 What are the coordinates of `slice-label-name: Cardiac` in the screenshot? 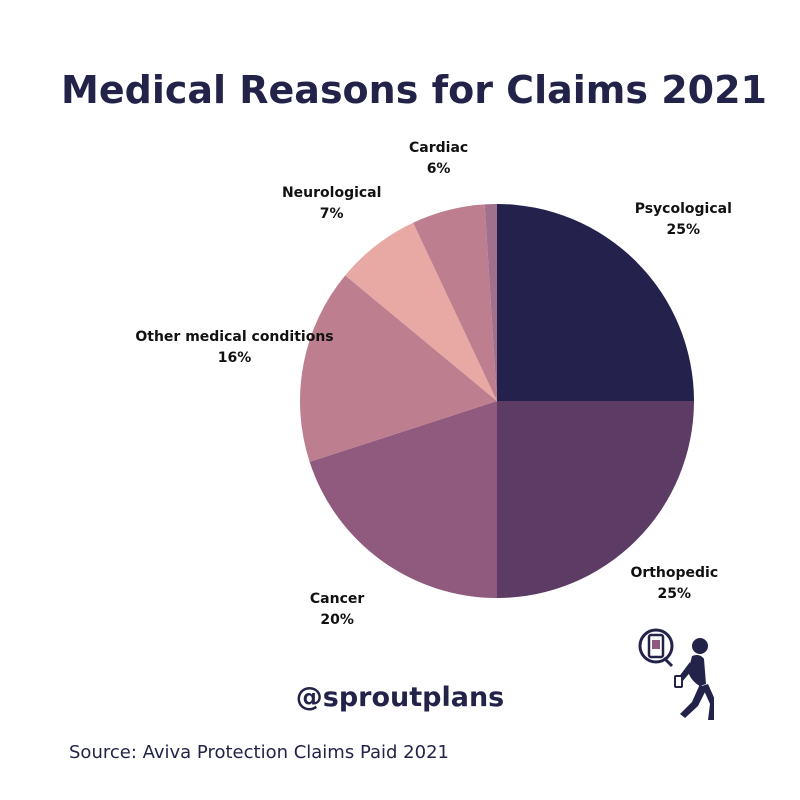 It's located at (438, 148).